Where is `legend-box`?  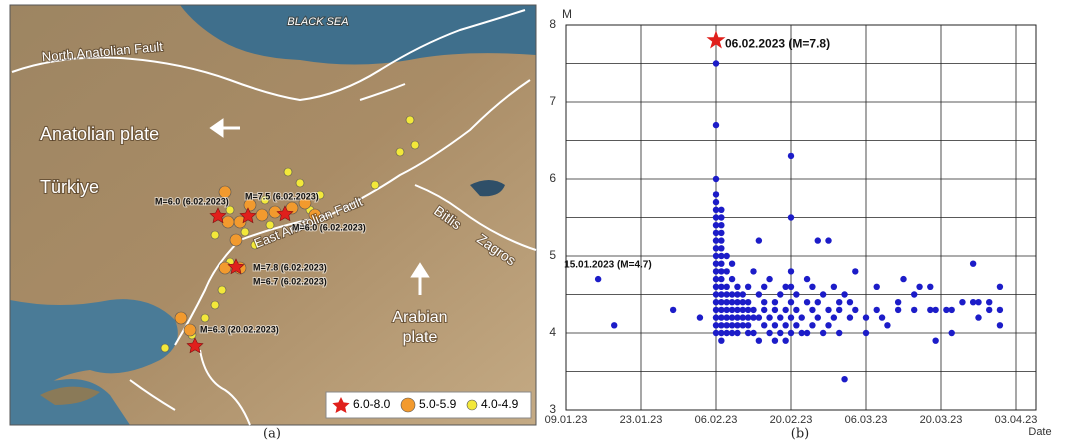
legend-box is located at coordinates (428, 405).